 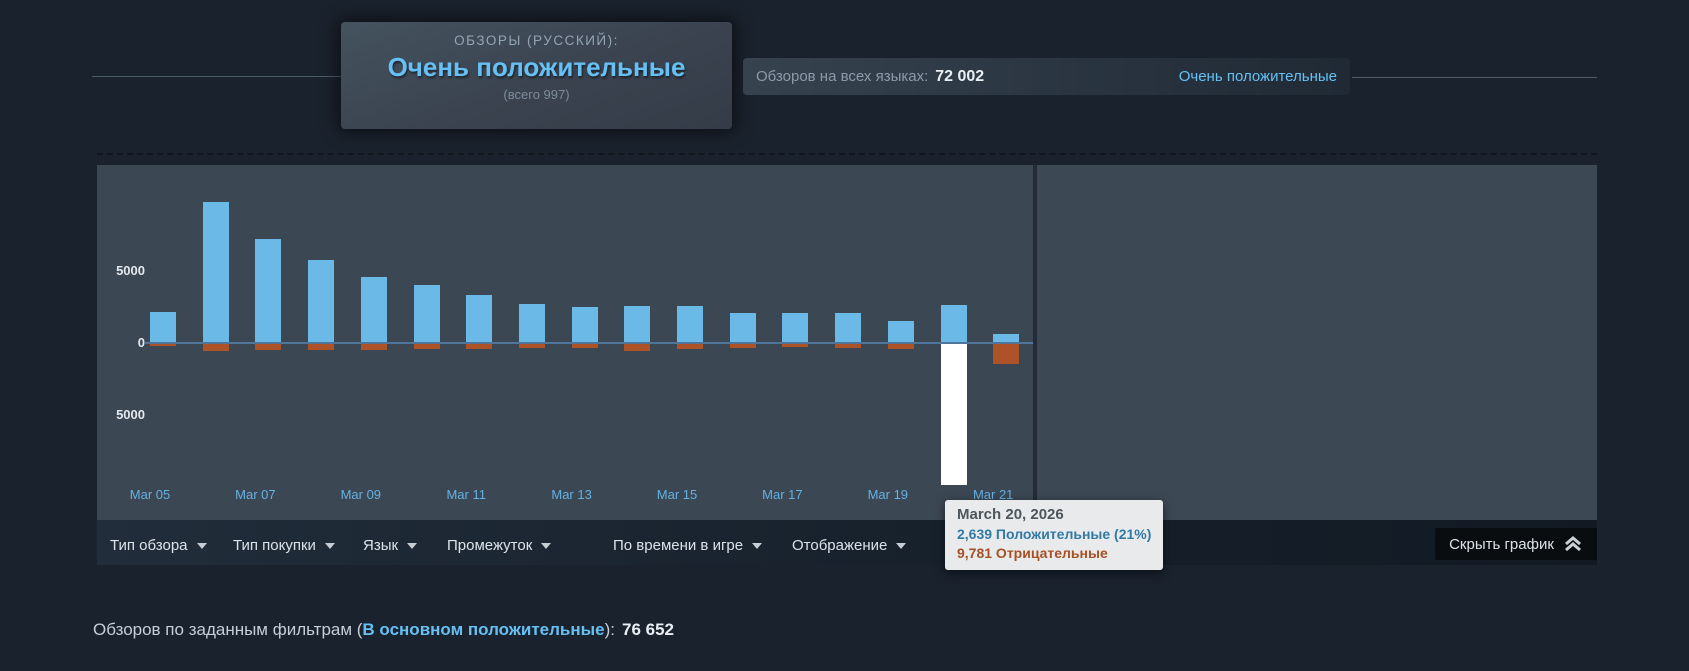 What do you see at coordinates (1032, 553) in the screenshot?
I see `tooltip-negative: 9,781 Отрицательные` at bounding box center [1032, 553].